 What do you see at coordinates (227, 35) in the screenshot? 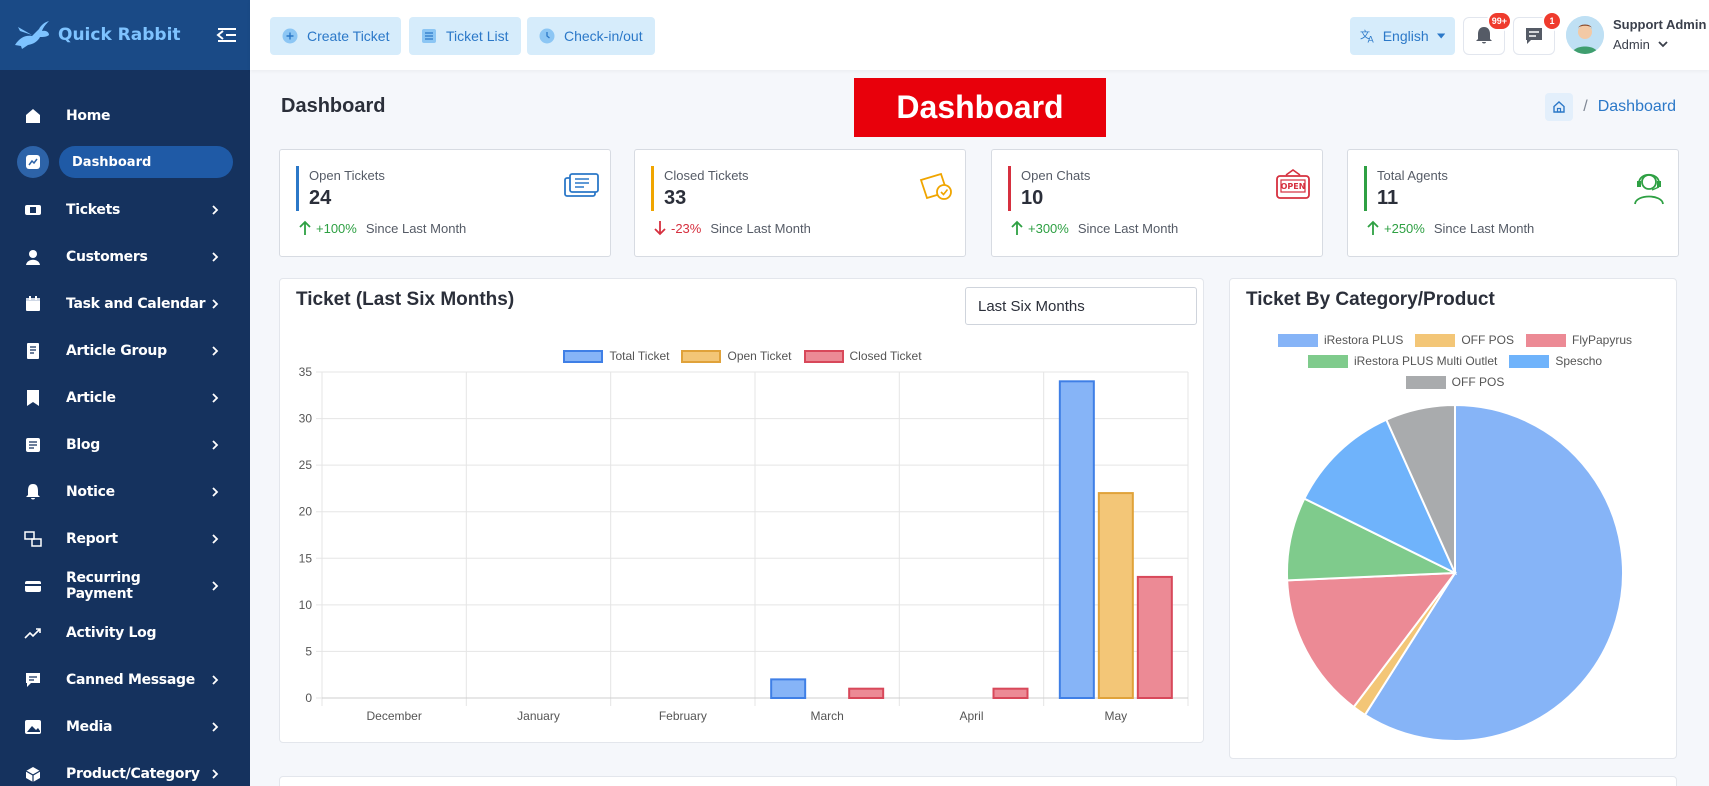
I see `sidebar-toggle-icon` at bounding box center [227, 35].